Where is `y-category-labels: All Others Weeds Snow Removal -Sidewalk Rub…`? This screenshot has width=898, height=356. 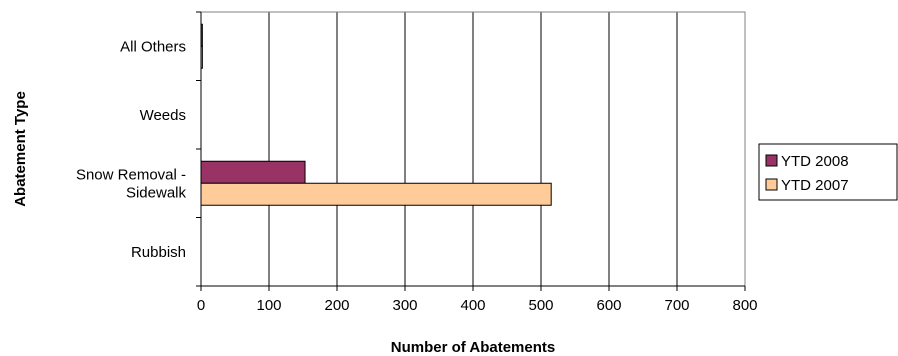
y-category-labels: All Others Weeds Snow Removal -Sidewalk Rub… is located at coordinates (131, 149).